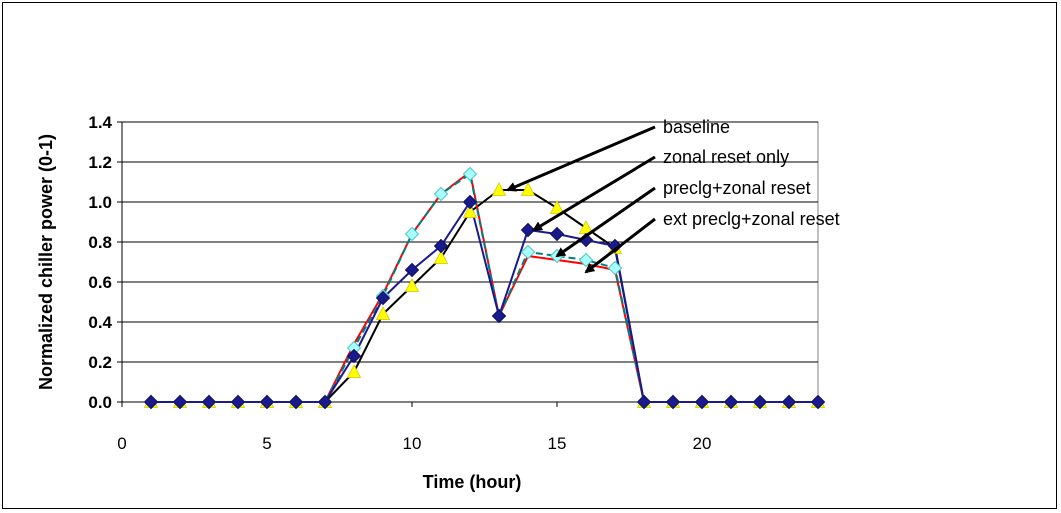 Image resolution: width=1061 pixels, height=513 pixels. I want to click on annotation-label: baseline, so click(696, 127).